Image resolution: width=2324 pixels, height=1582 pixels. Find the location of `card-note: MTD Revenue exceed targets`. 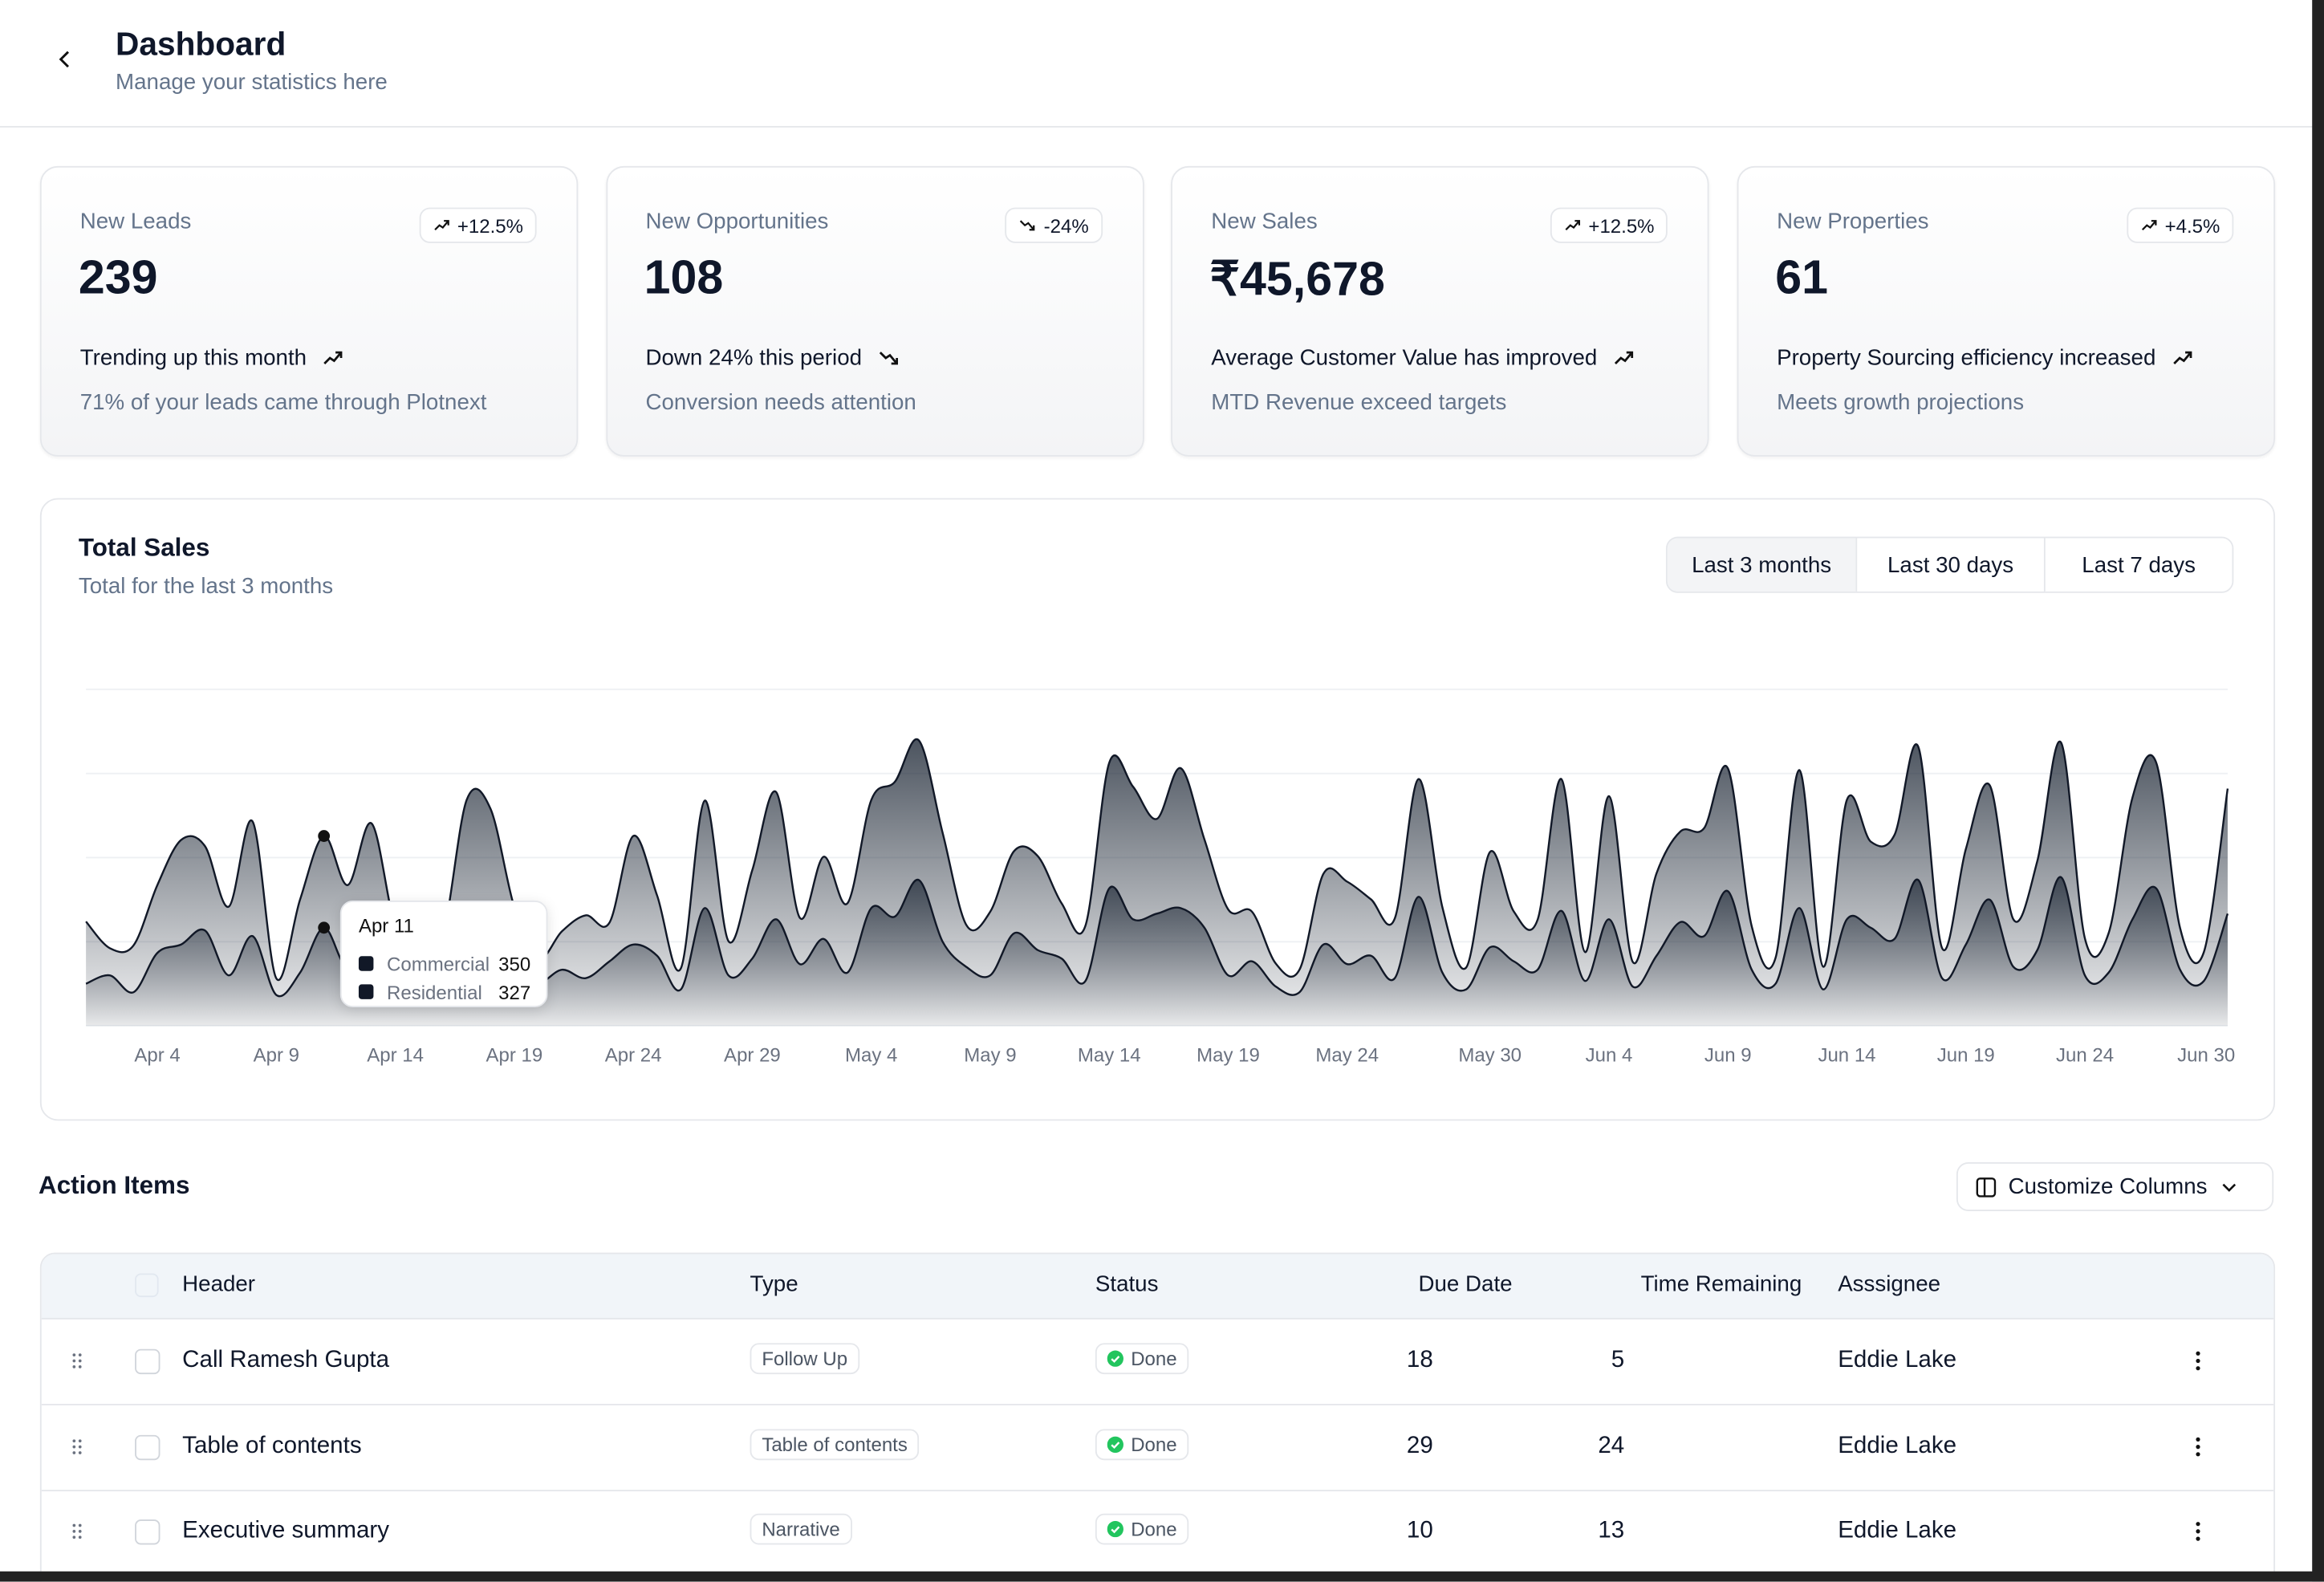

card-note: MTD Revenue exceed targets is located at coordinates (1359, 402).